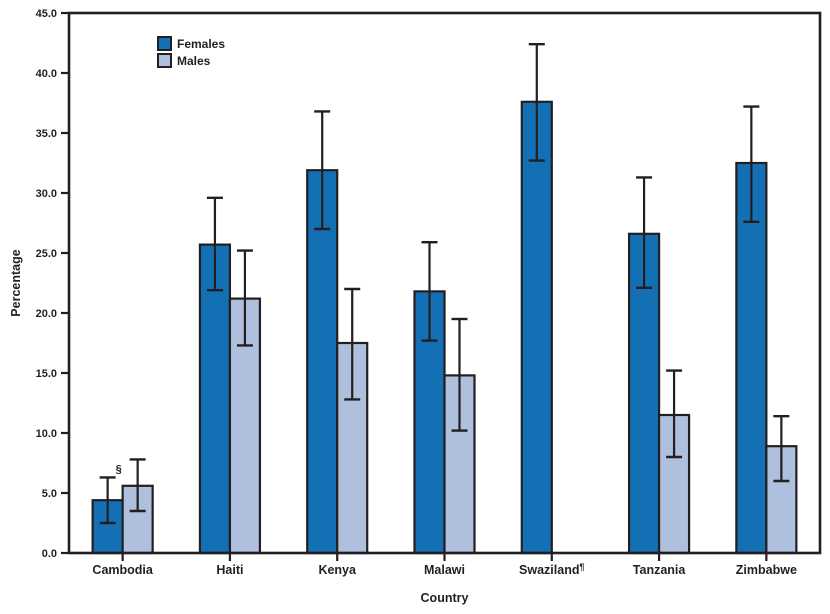  I want to click on x-axis-title: Country, so click(445, 598).